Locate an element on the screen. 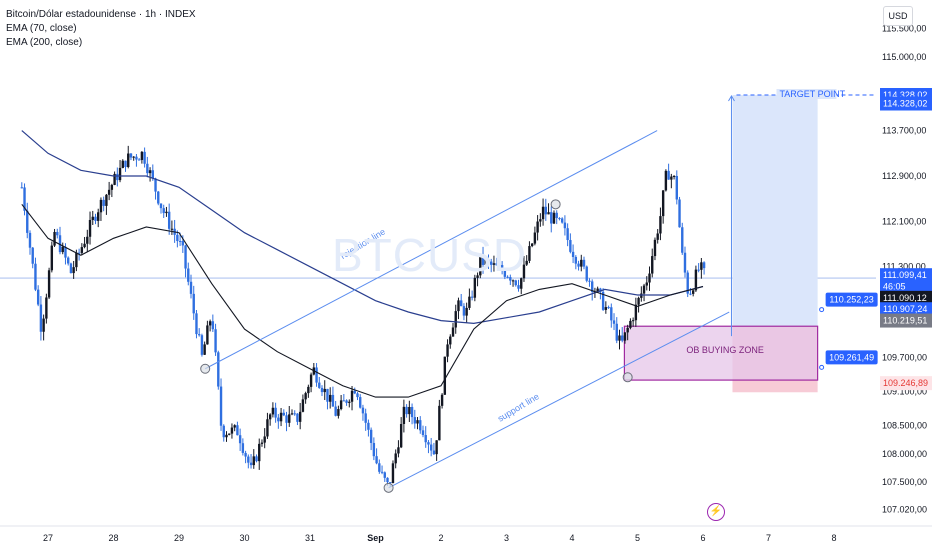 The width and height of the screenshot is (932, 550). currency-button: USD is located at coordinates (898, 16).